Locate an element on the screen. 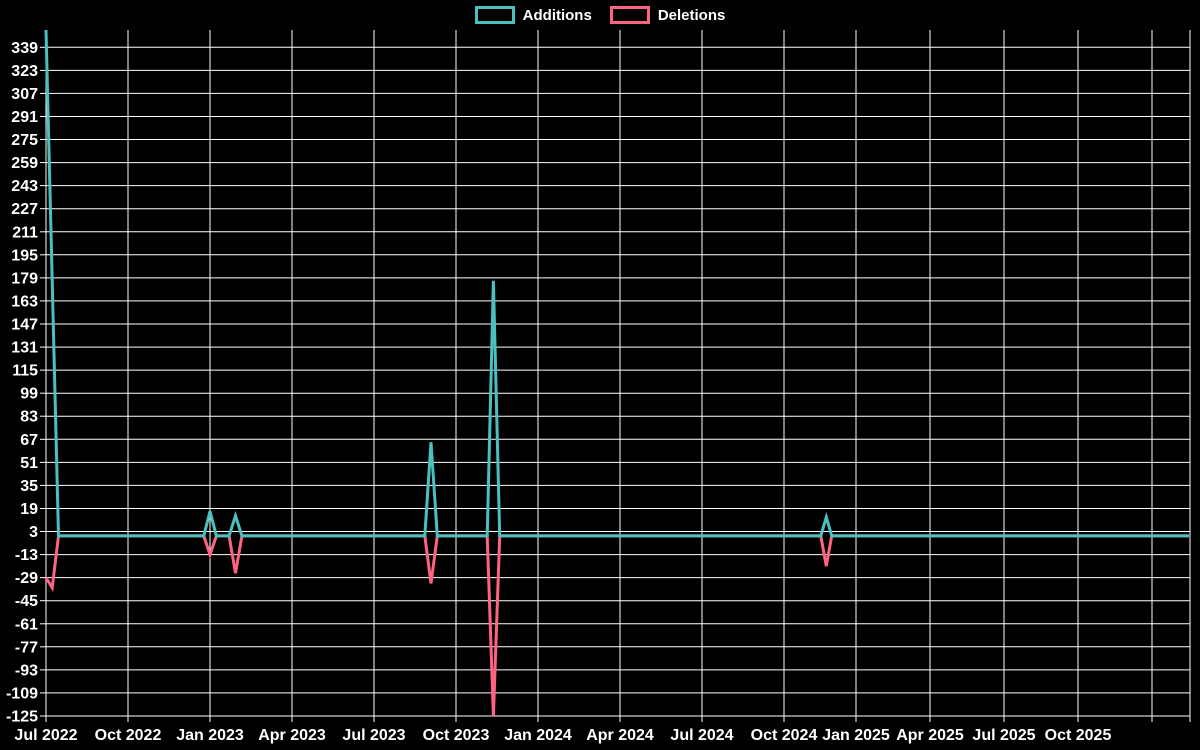  legend-swatch-deletions is located at coordinates (629, 15).